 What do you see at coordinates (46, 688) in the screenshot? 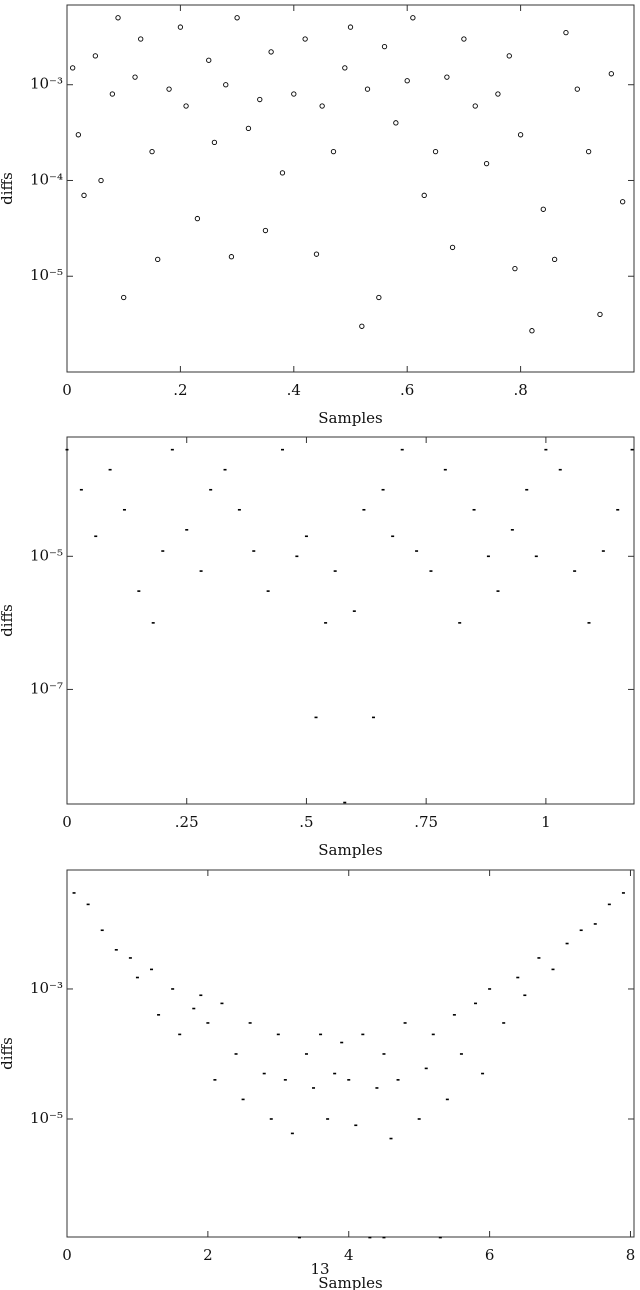
I see `y-tick-label: 10⁻⁷` at bounding box center [46, 688].